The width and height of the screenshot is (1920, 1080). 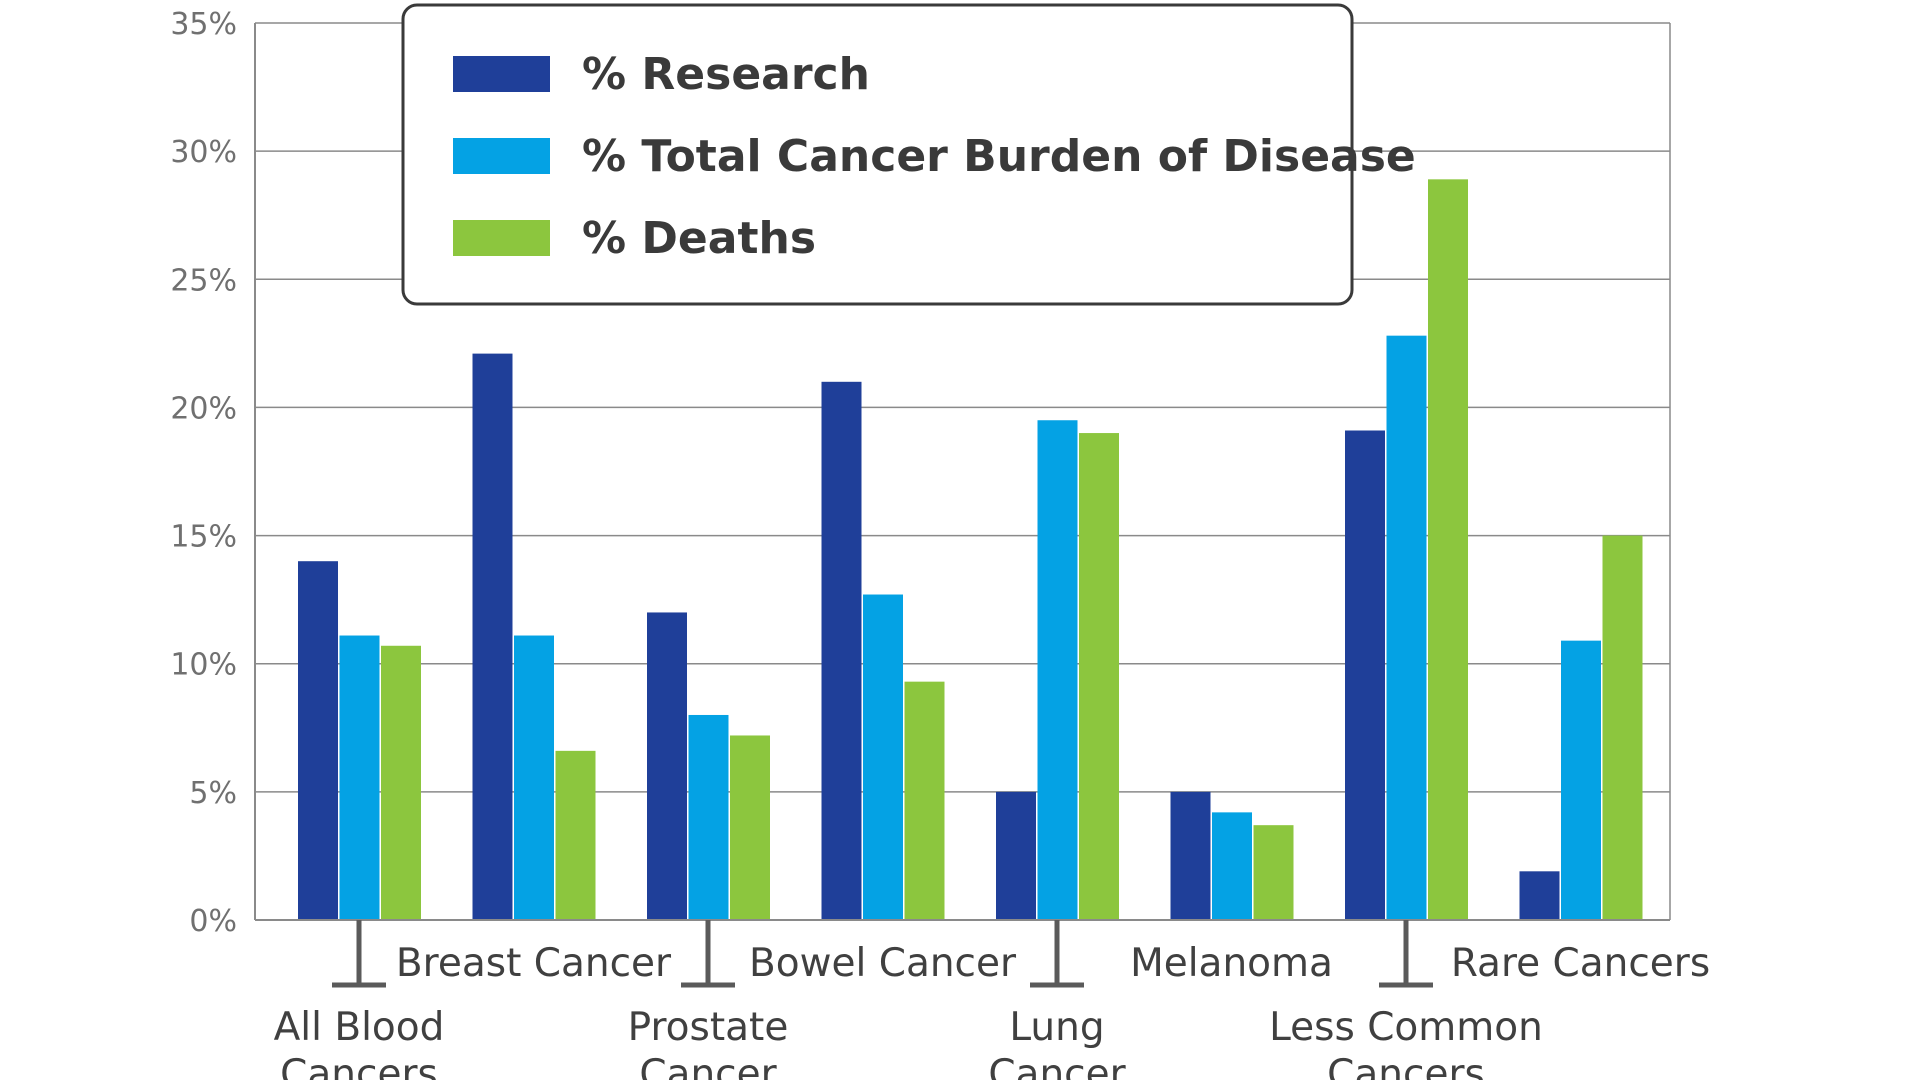 I want to click on category-label: Rare Cancers, so click(x=1580, y=963).